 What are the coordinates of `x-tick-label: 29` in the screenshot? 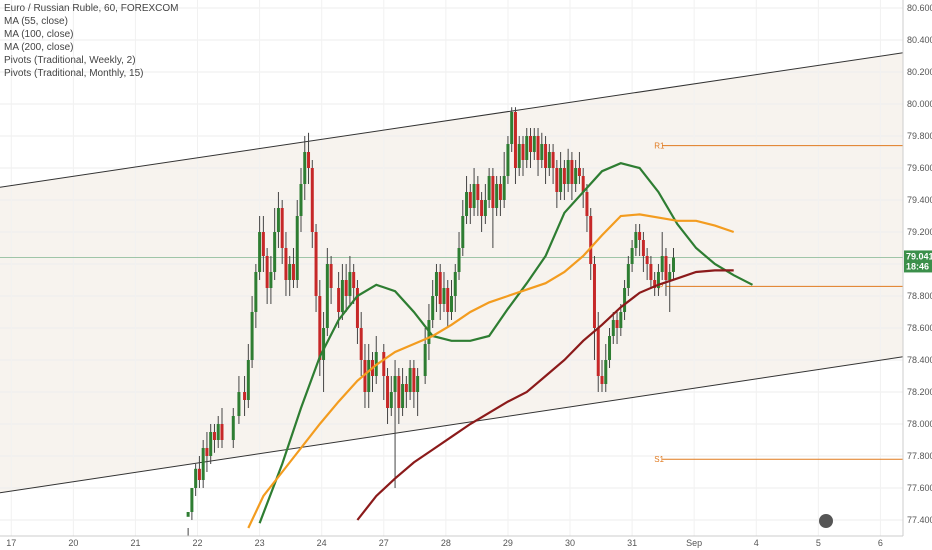 It's located at (508, 543).